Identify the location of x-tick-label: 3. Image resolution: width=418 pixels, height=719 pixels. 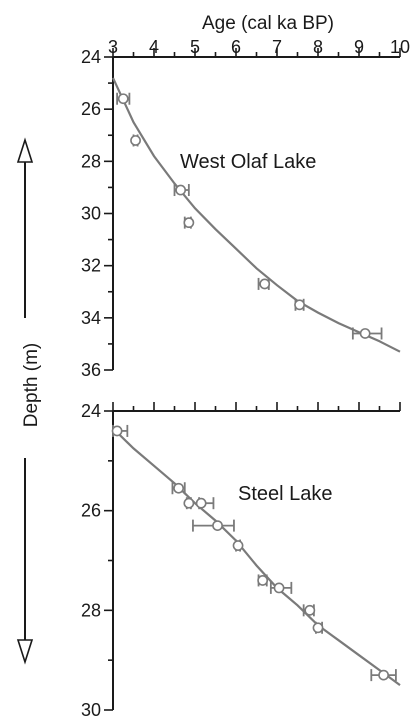
(113, 47).